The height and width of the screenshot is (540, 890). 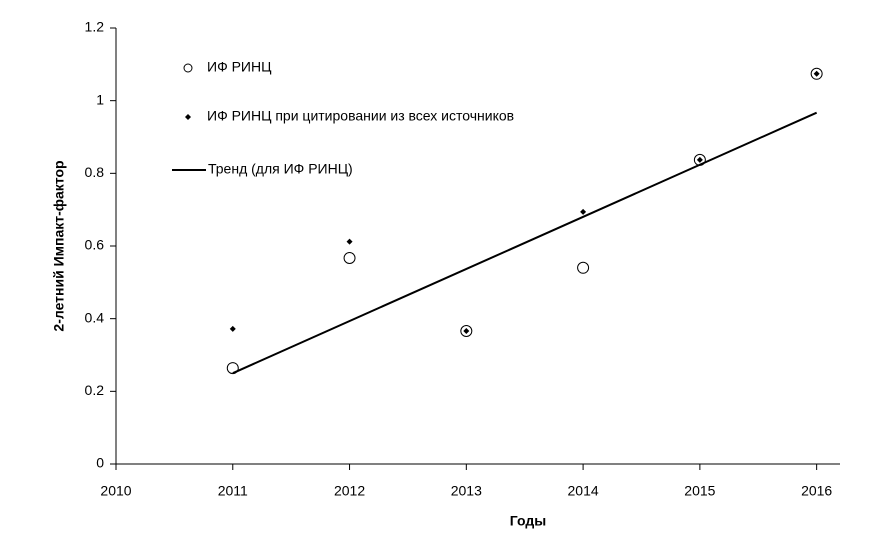 What do you see at coordinates (95, 172) in the screenshot?
I see `y-tick-label: 0.8` at bounding box center [95, 172].